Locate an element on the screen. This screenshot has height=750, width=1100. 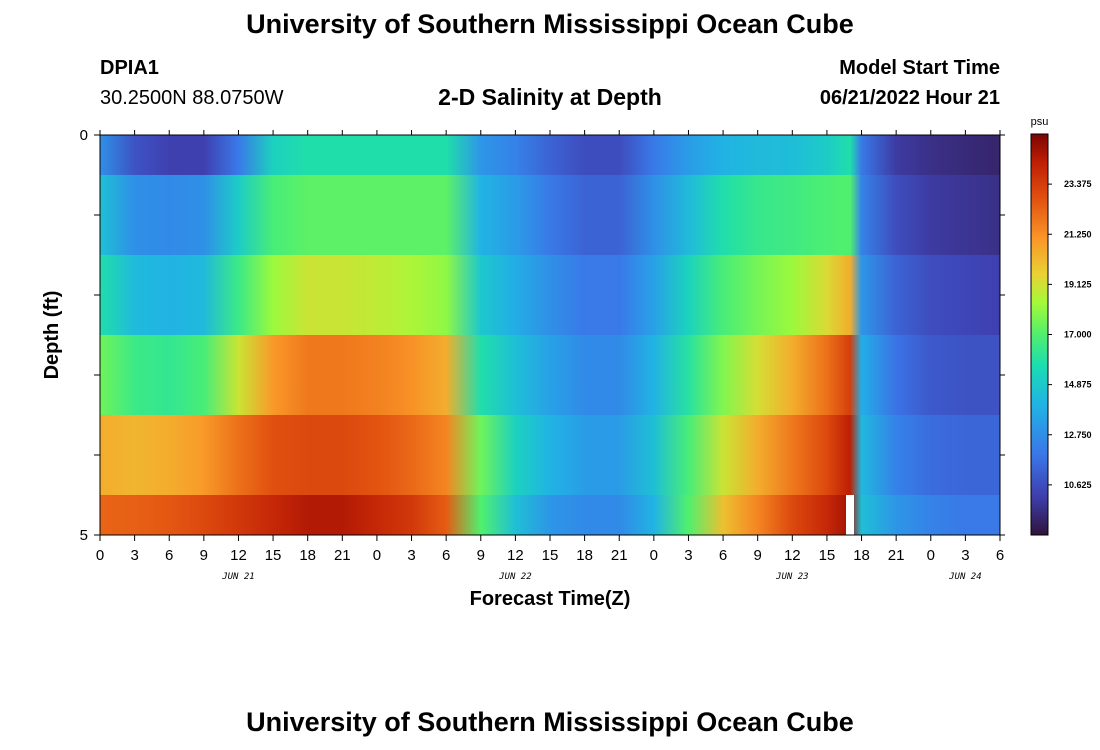
y-axis-title: Depth (ft) is located at coordinates (52, 335).